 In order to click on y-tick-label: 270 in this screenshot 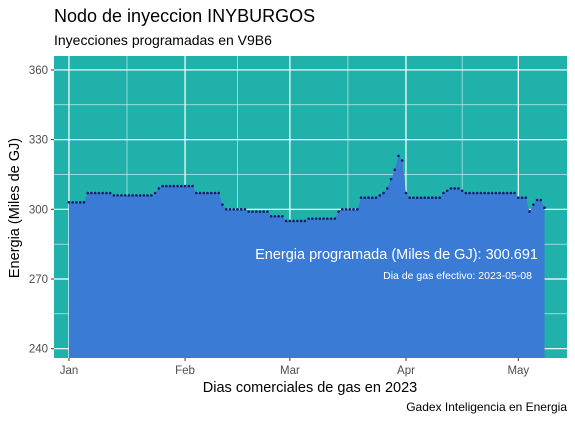, I will do `click(38, 280)`.